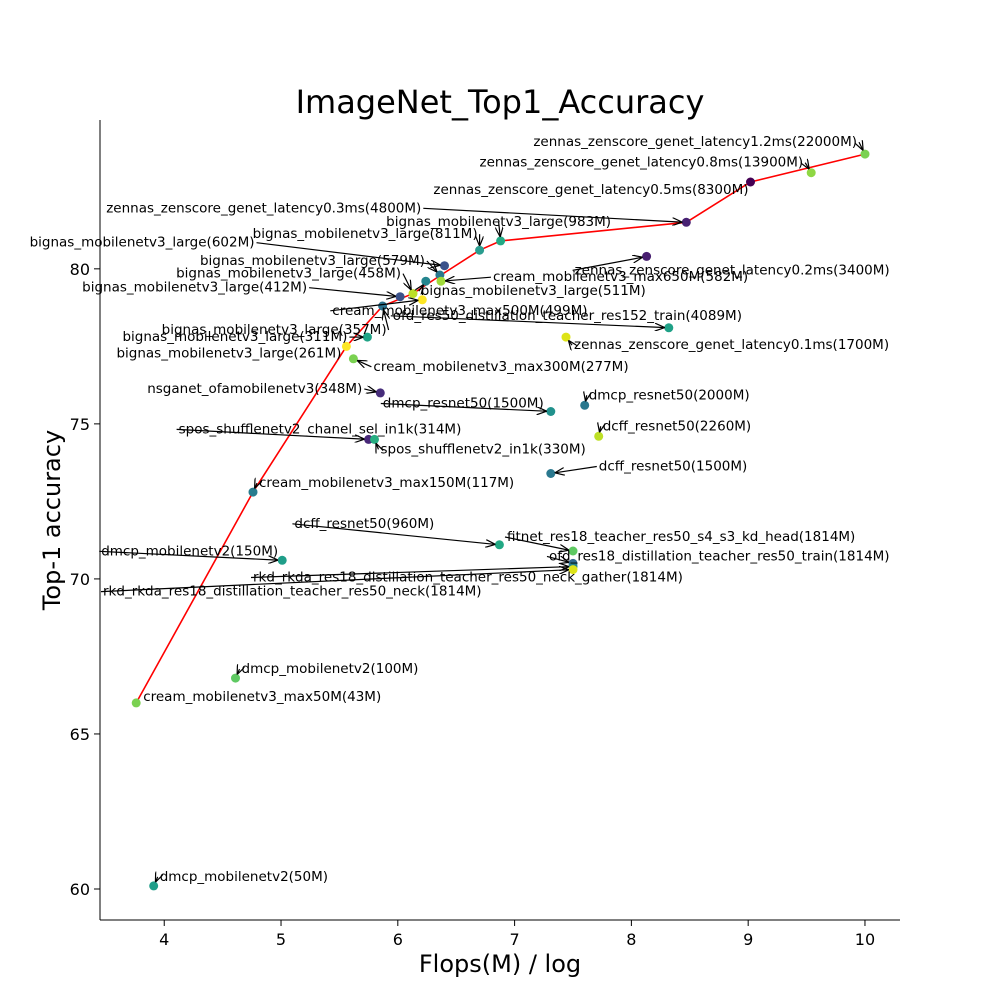 Image resolution: width=1000 pixels, height=1000 pixels. Describe the element at coordinates (865, 939) in the screenshot. I see `x-tick-label: 10` at that location.